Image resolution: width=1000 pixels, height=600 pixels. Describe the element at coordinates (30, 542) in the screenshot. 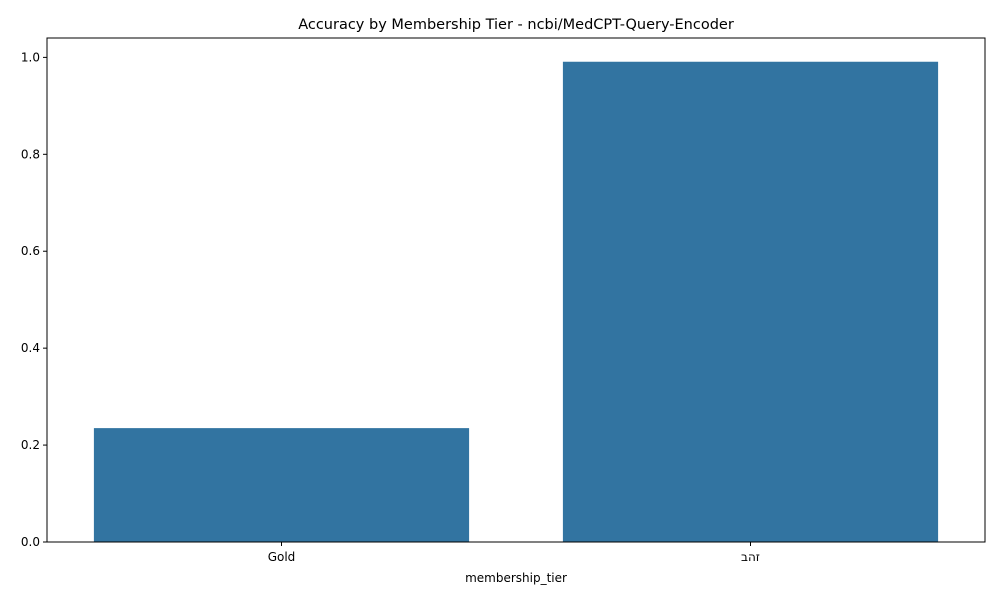

I see `y-tick-label-0: 0.0` at that location.